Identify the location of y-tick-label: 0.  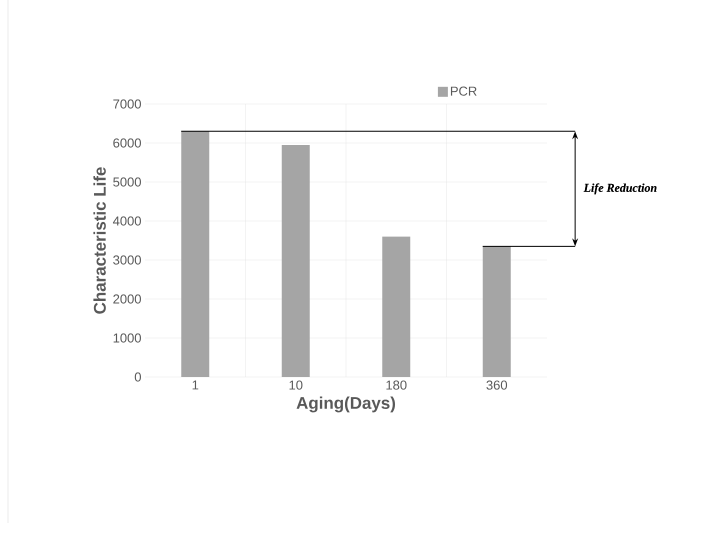
(137, 377).